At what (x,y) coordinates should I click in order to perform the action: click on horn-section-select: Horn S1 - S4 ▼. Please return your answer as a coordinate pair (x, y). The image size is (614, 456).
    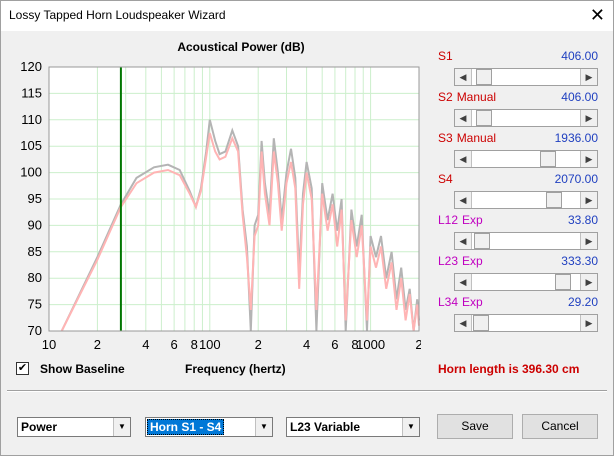
    Looking at the image, I should click on (209, 427).